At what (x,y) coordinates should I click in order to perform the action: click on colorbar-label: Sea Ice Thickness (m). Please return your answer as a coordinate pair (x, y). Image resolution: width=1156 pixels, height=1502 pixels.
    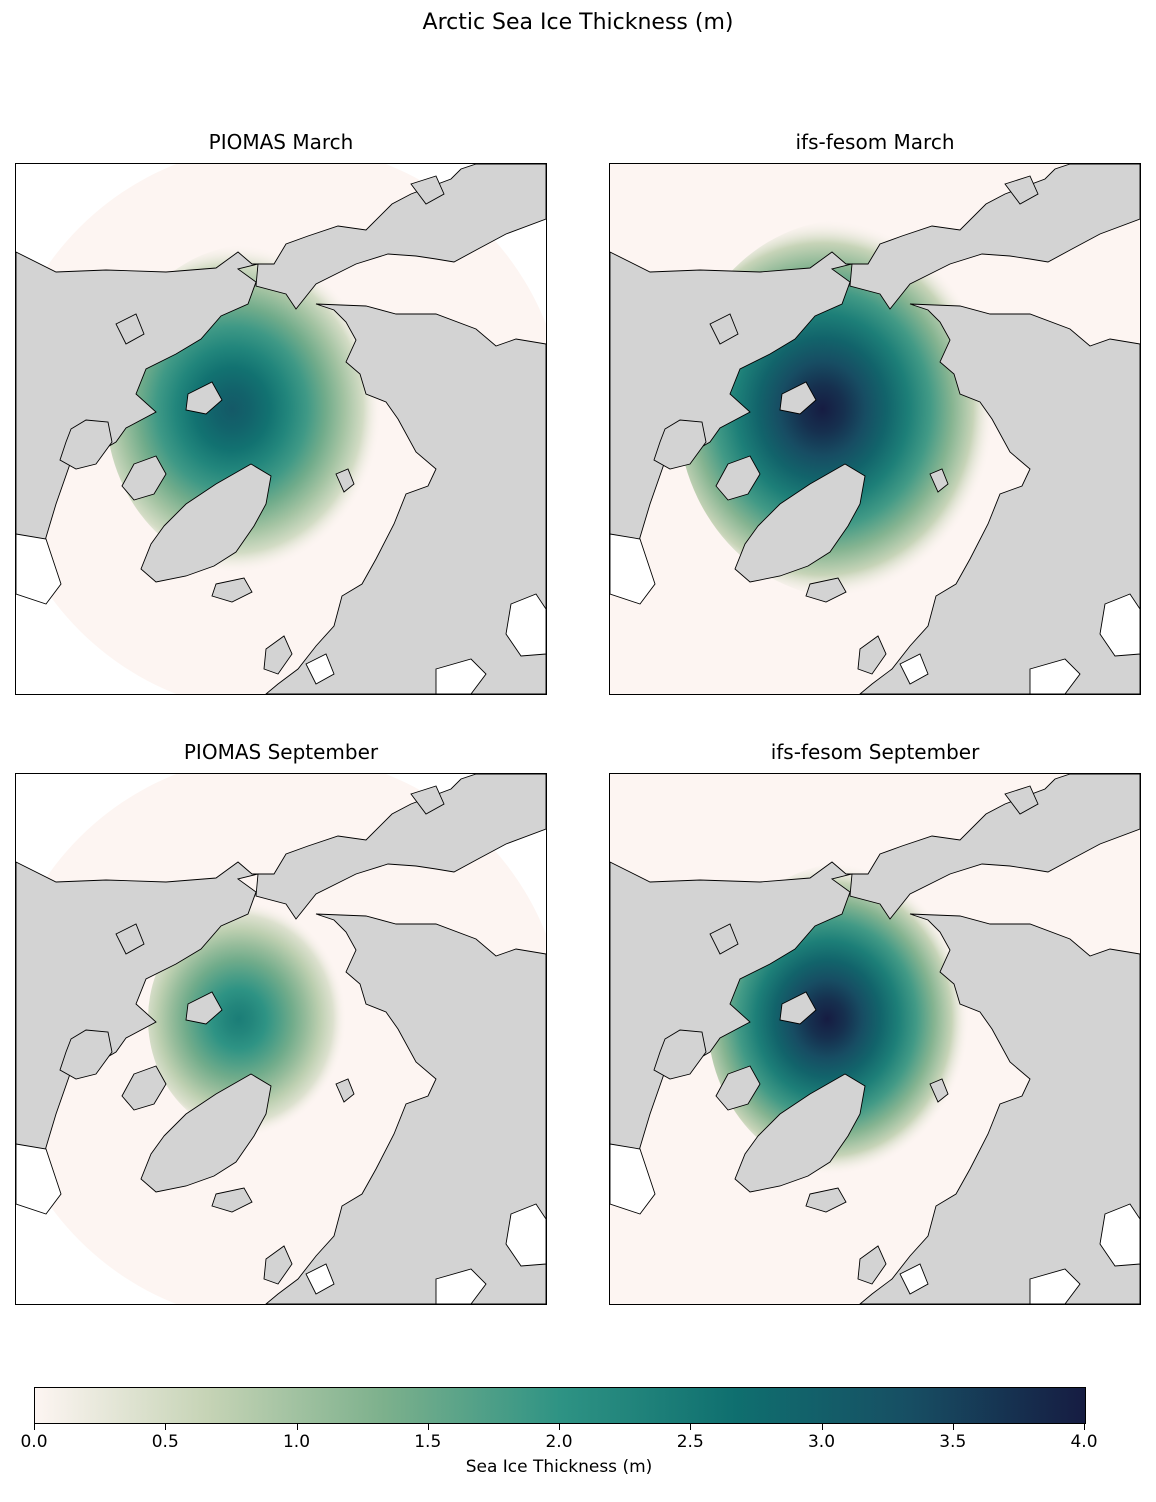
    Looking at the image, I should click on (559, 1467).